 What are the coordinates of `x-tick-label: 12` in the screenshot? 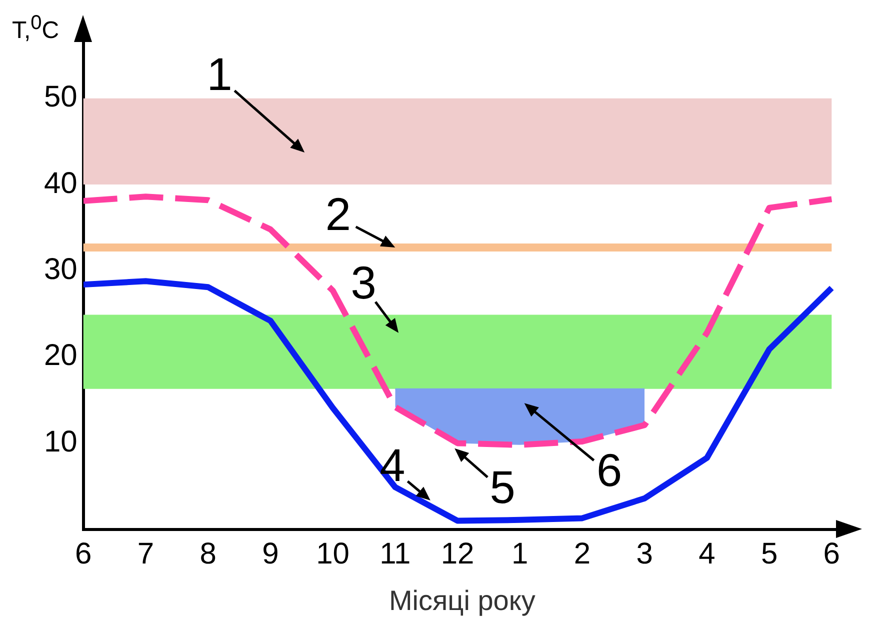 It's located at (457, 554).